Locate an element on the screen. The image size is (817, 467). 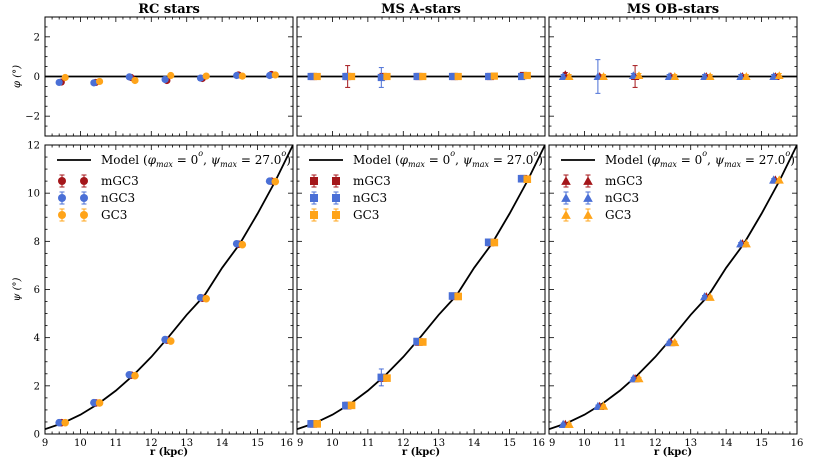
panel-title: RC stars is located at coordinates (169, 9).